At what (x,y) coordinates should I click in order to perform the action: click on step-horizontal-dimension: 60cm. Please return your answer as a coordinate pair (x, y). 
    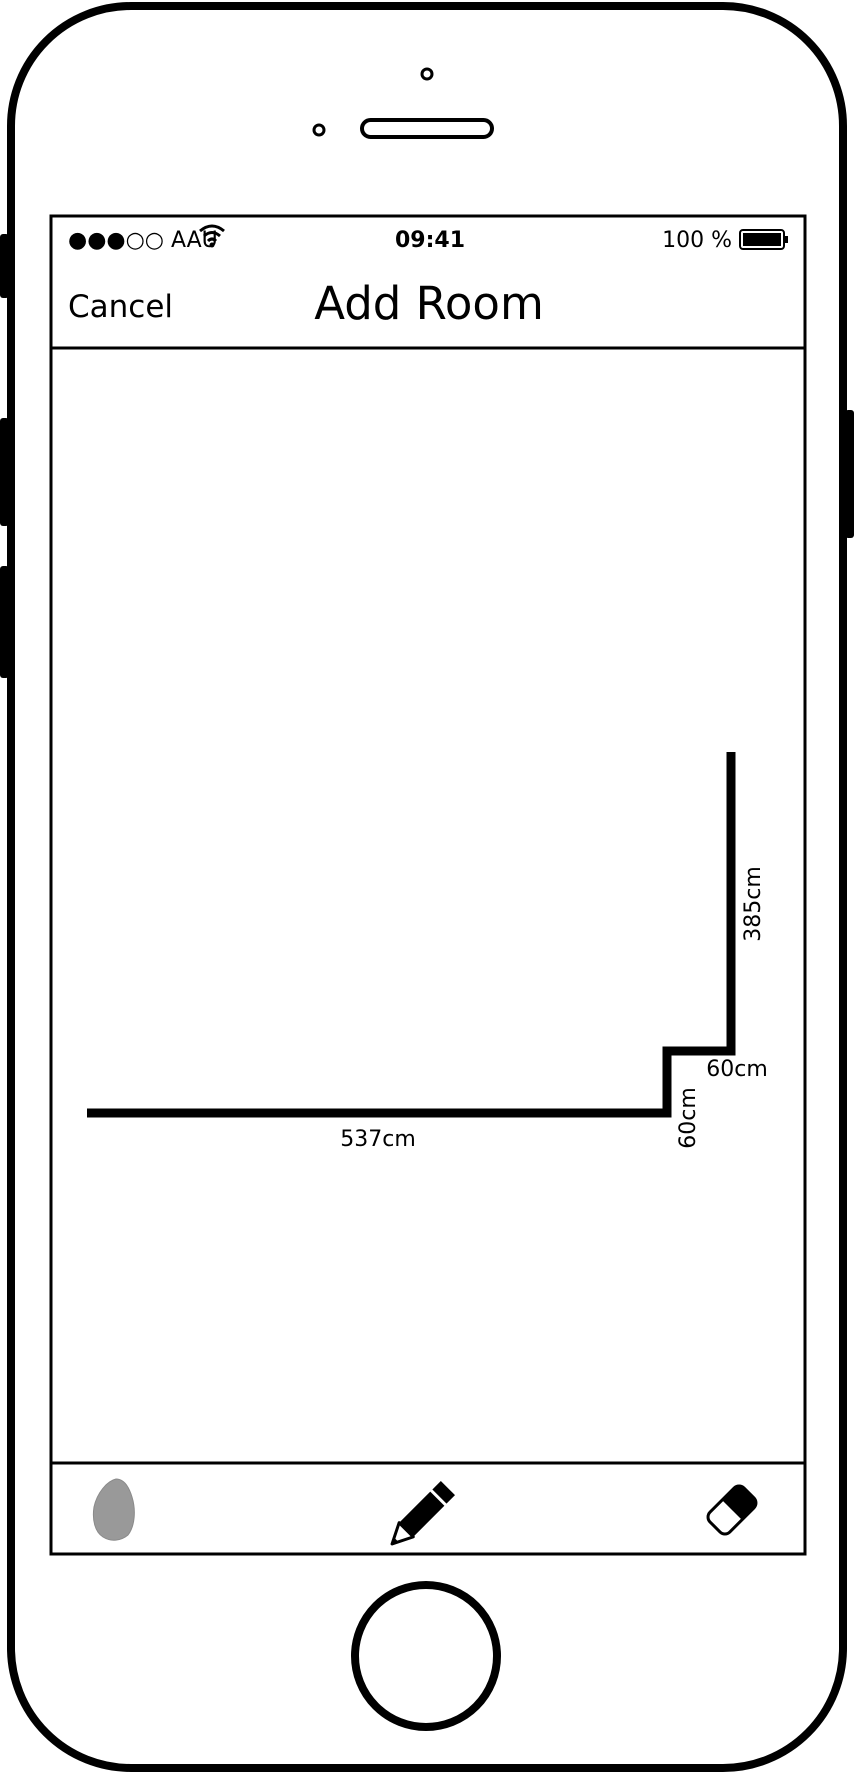
    Looking at the image, I should click on (737, 1069).